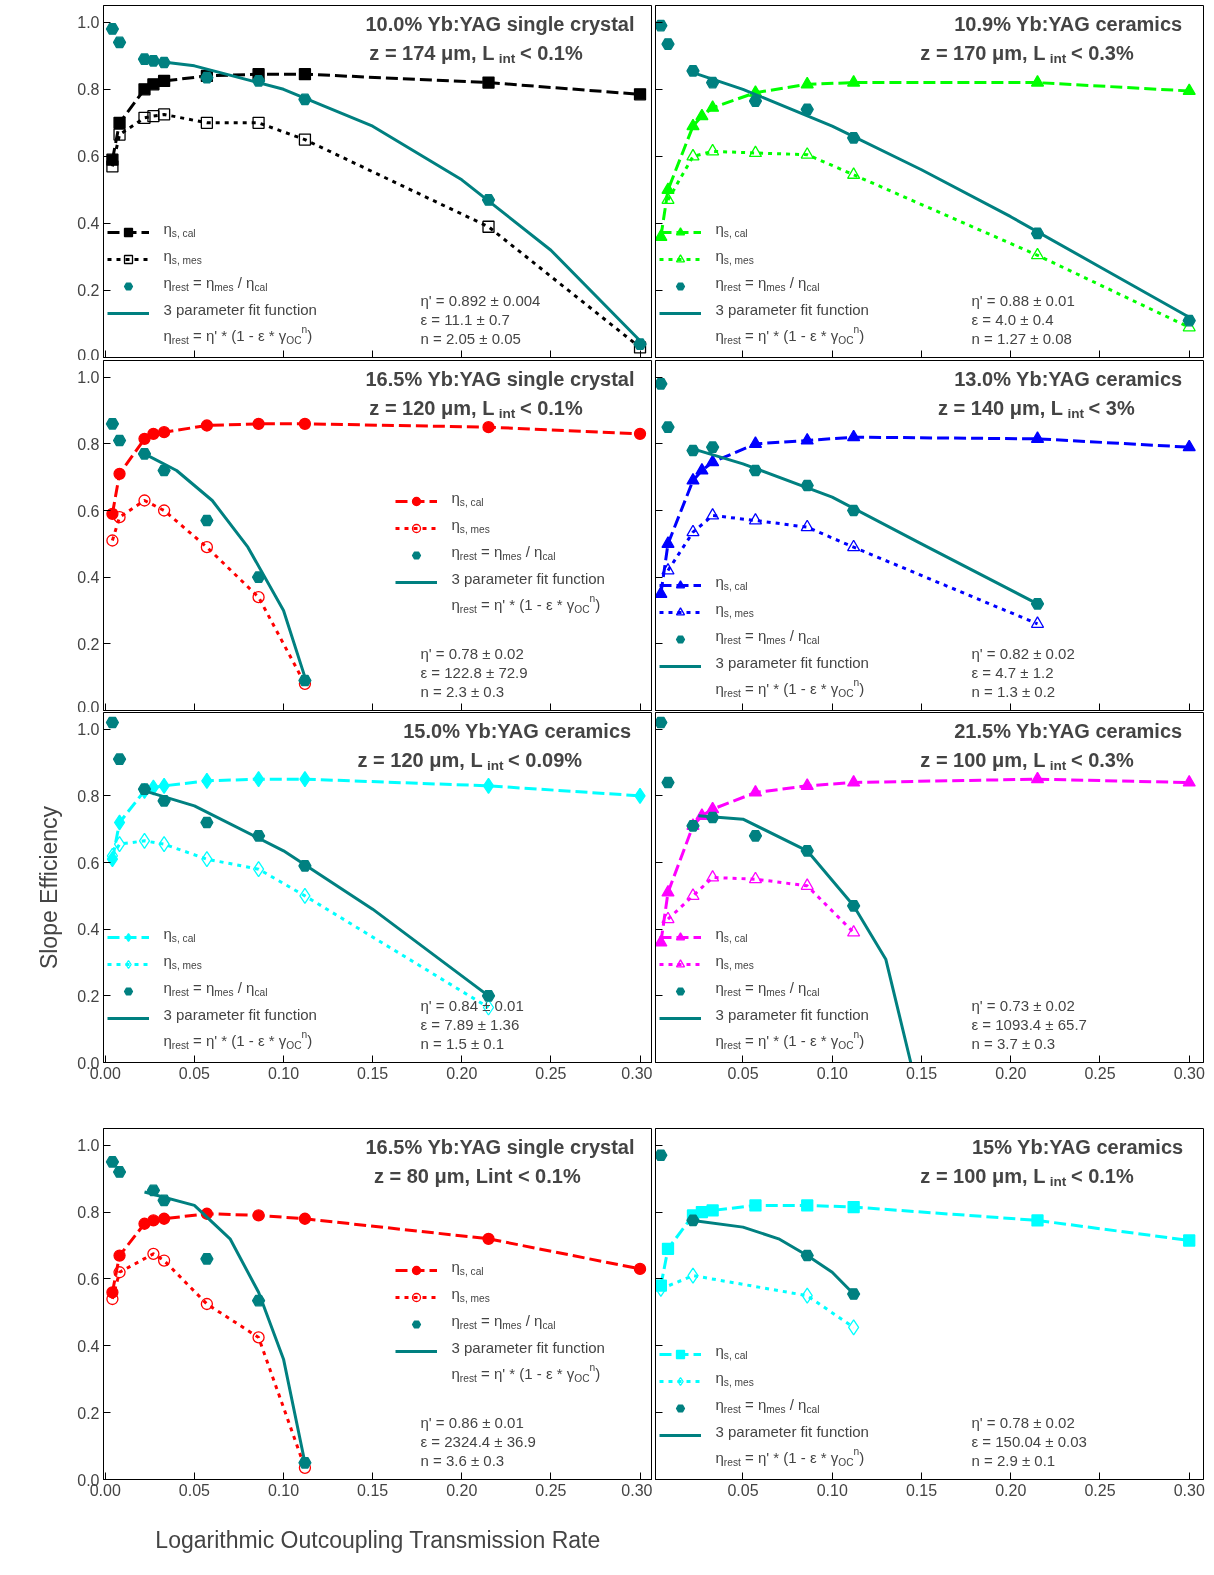  I want to click on chart-title: 21.5% Yb:YAG ceramics, so click(1068, 730).